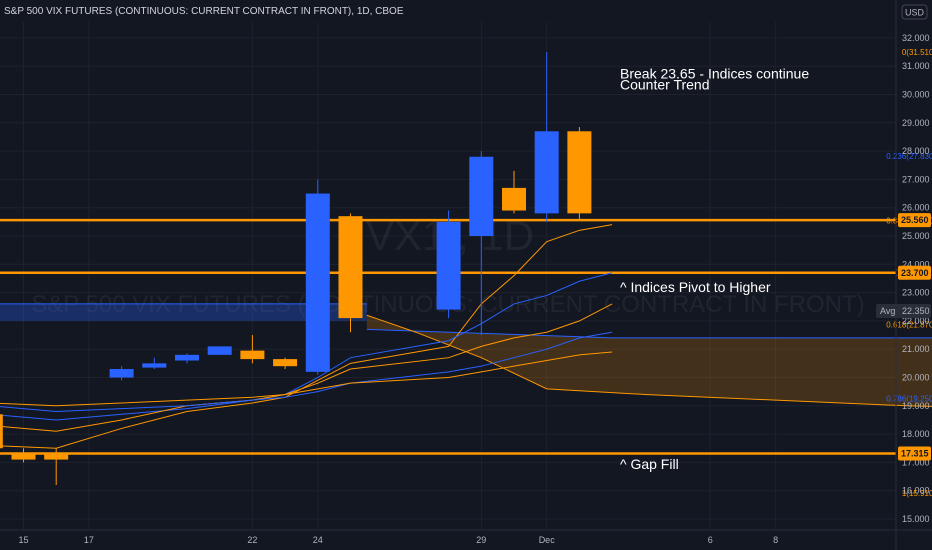  I want to click on price-tick-label: 25.000, so click(916, 236).